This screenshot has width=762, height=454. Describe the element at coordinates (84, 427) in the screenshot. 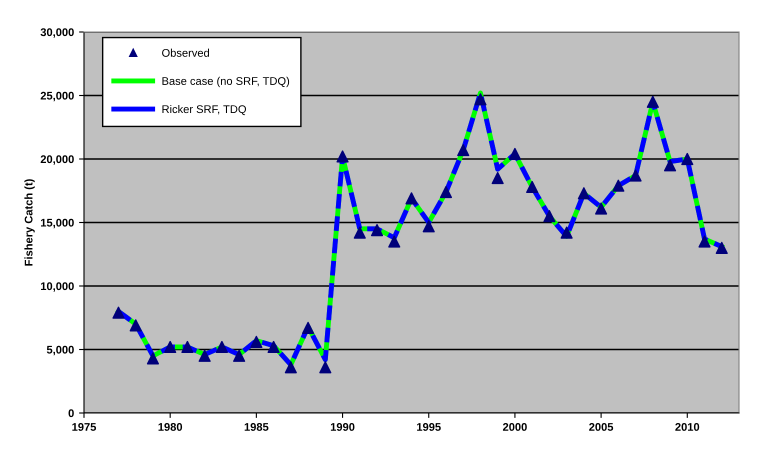

I see `x-tick-label: 1975` at that location.